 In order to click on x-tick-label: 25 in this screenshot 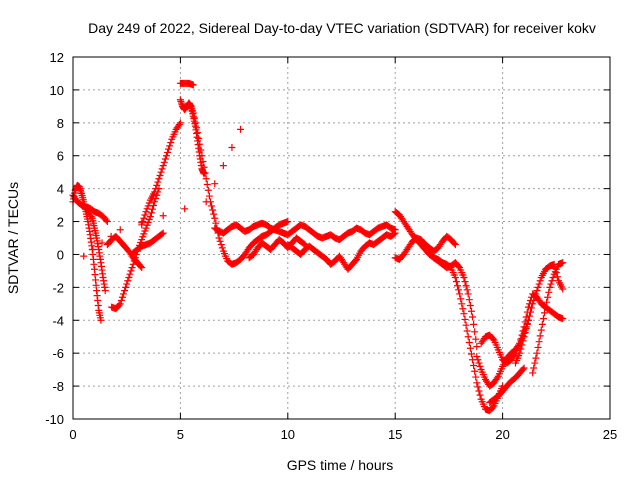, I will do `click(610, 434)`.